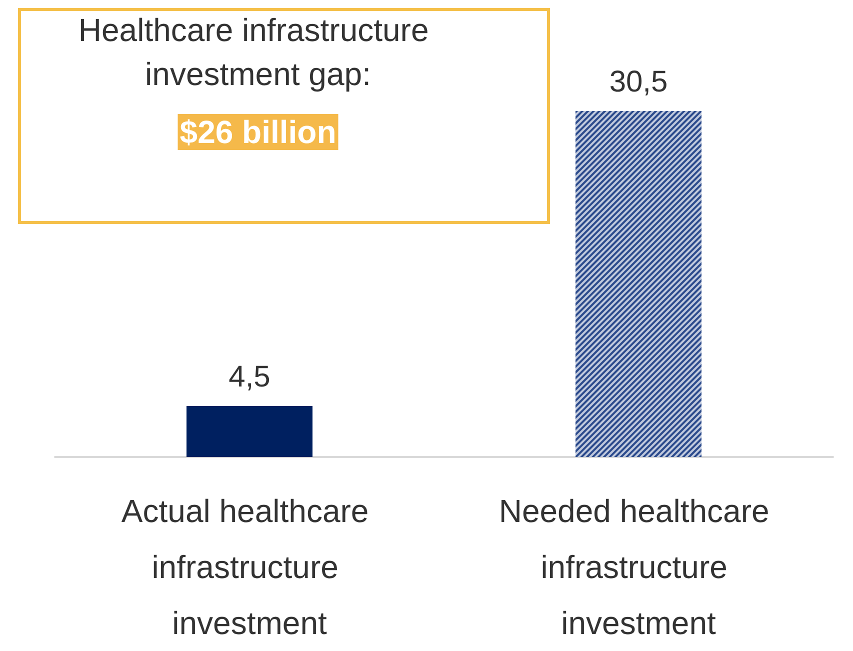 This screenshot has height=651, width=853. I want to click on annotation: $26 billion, so click(258, 132).